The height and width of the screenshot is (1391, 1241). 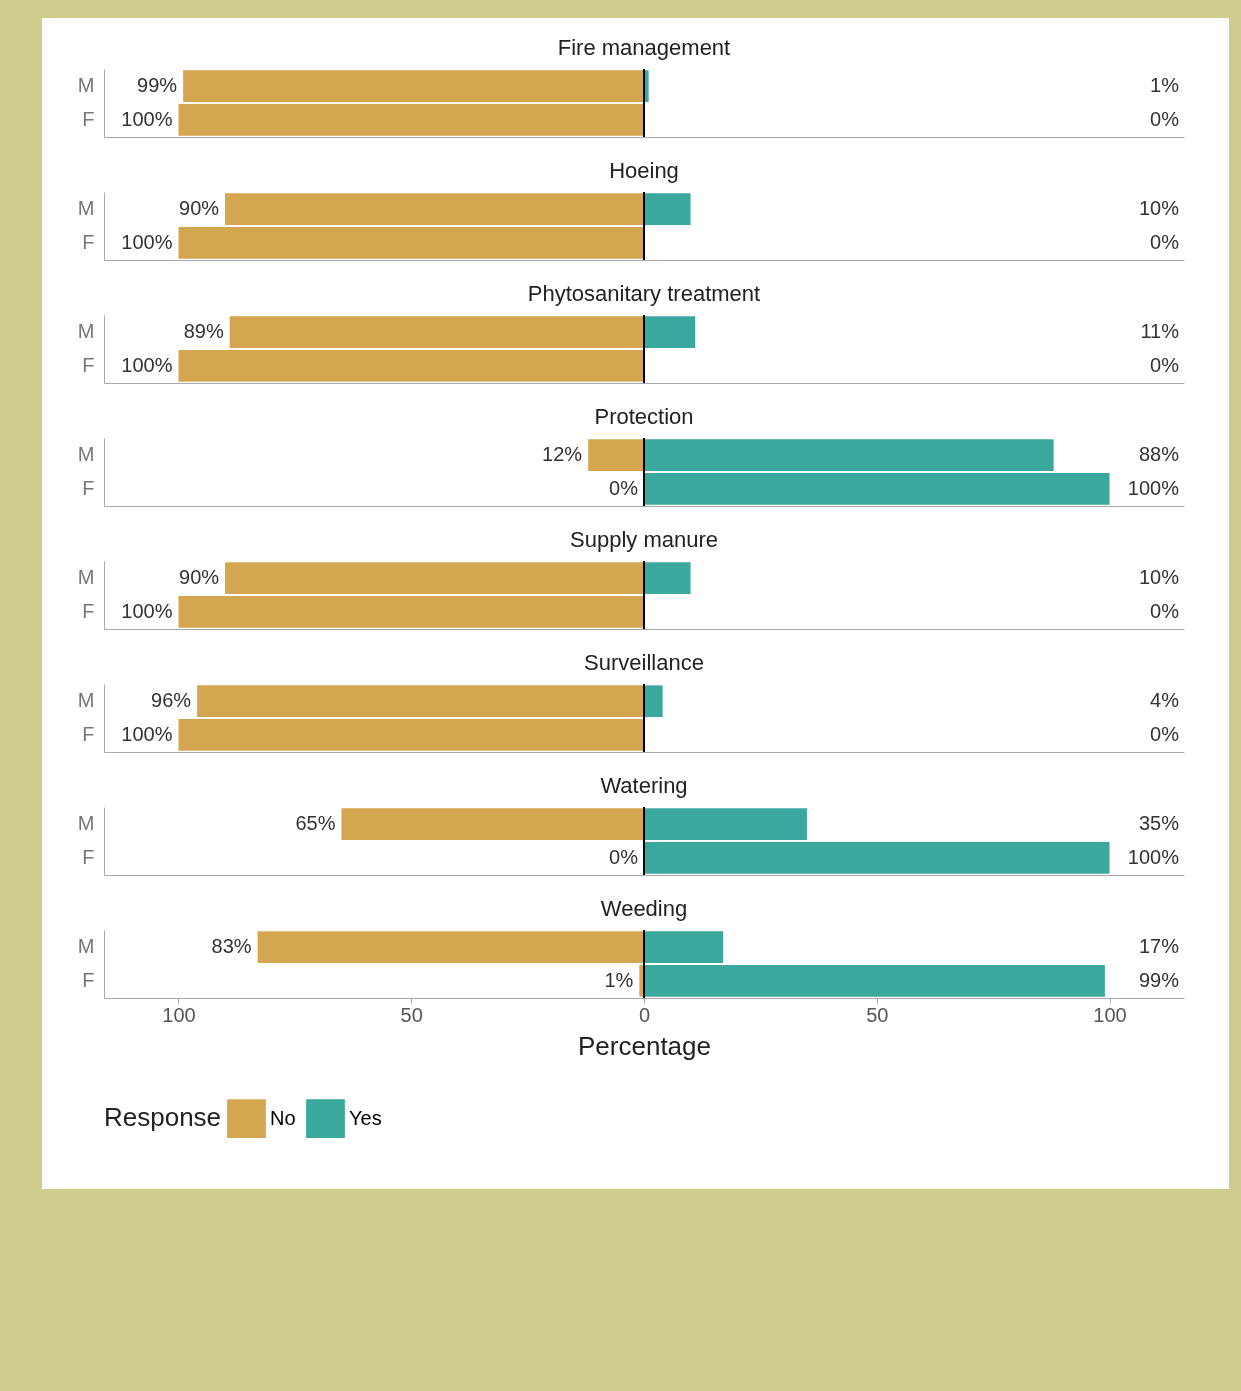 What do you see at coordinates (644, 662) in the screenshot?
I see `chart-title: Surveillance` at bounding box center [644, 662].